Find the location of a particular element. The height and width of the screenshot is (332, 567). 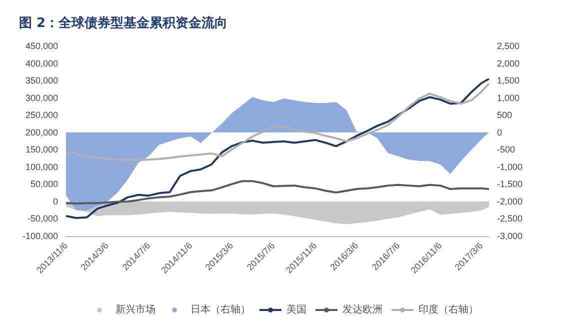

y-tick-label: 400,000 is located at coordinates (41, 63).